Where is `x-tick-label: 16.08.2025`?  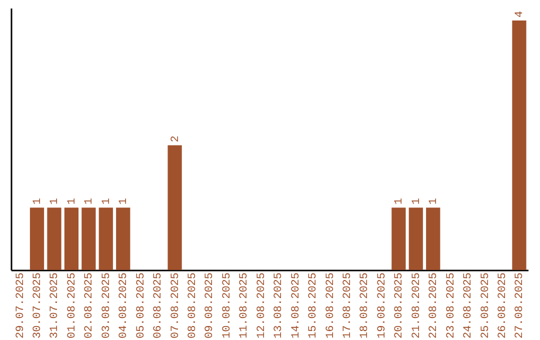 x-tick-label: 16.08.2025 is located at coordinates (330, 305).